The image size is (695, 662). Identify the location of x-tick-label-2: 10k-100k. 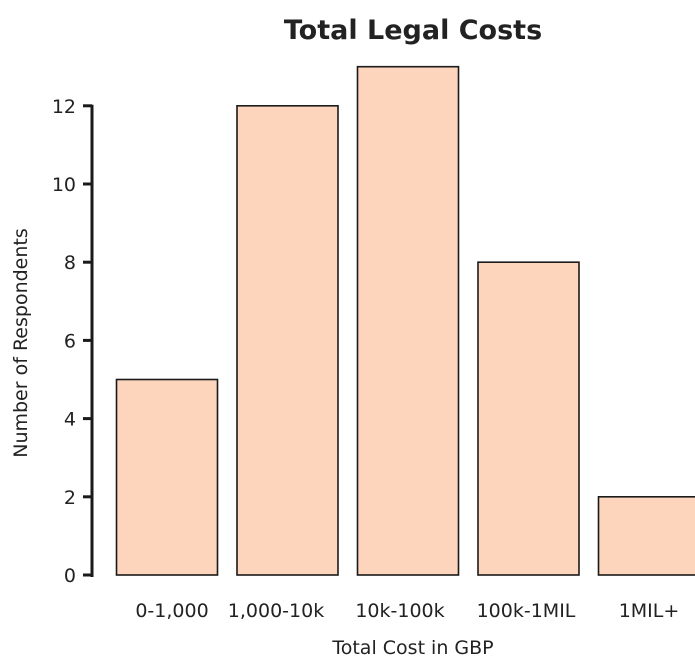
(399, 611).